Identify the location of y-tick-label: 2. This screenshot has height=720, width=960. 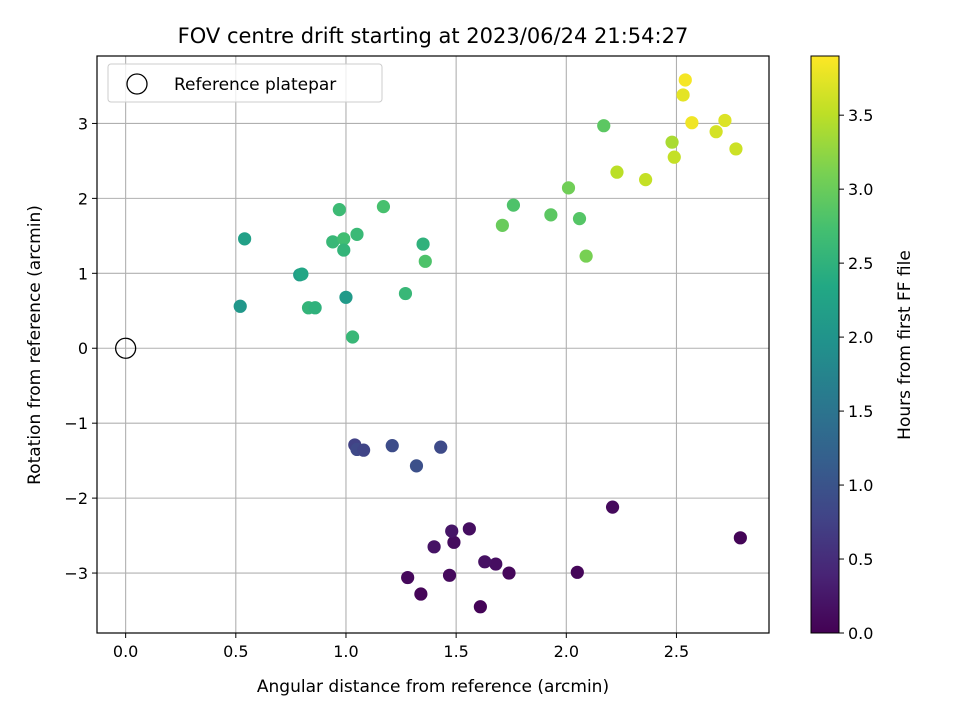
(83, 198).